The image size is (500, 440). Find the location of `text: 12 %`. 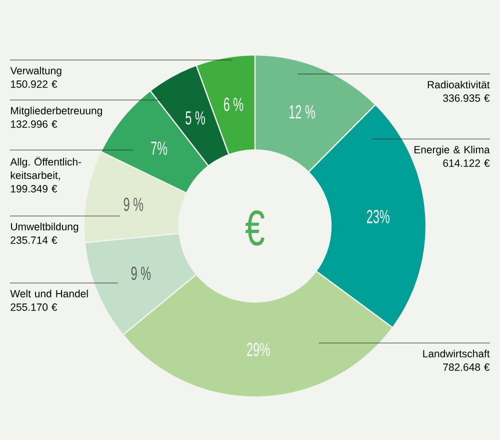

text: 12 % is located at coordinates (303, 111).